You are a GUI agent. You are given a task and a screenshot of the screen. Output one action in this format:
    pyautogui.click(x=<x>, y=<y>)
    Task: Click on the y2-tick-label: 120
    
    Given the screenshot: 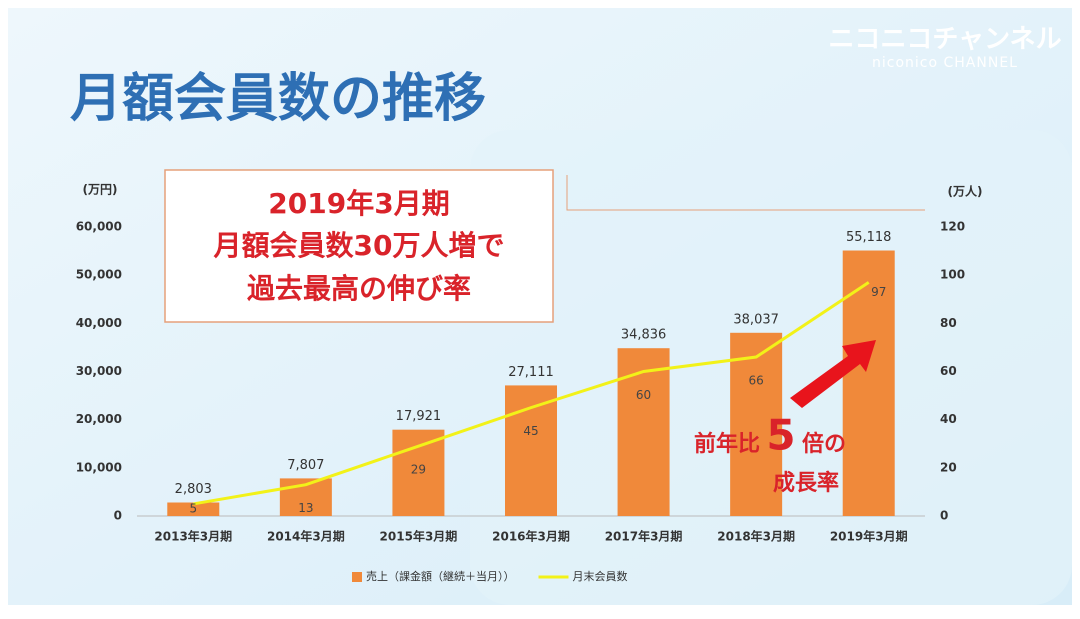 What is the action you would take?
    pyautogui.click(x=952, y=227)
    